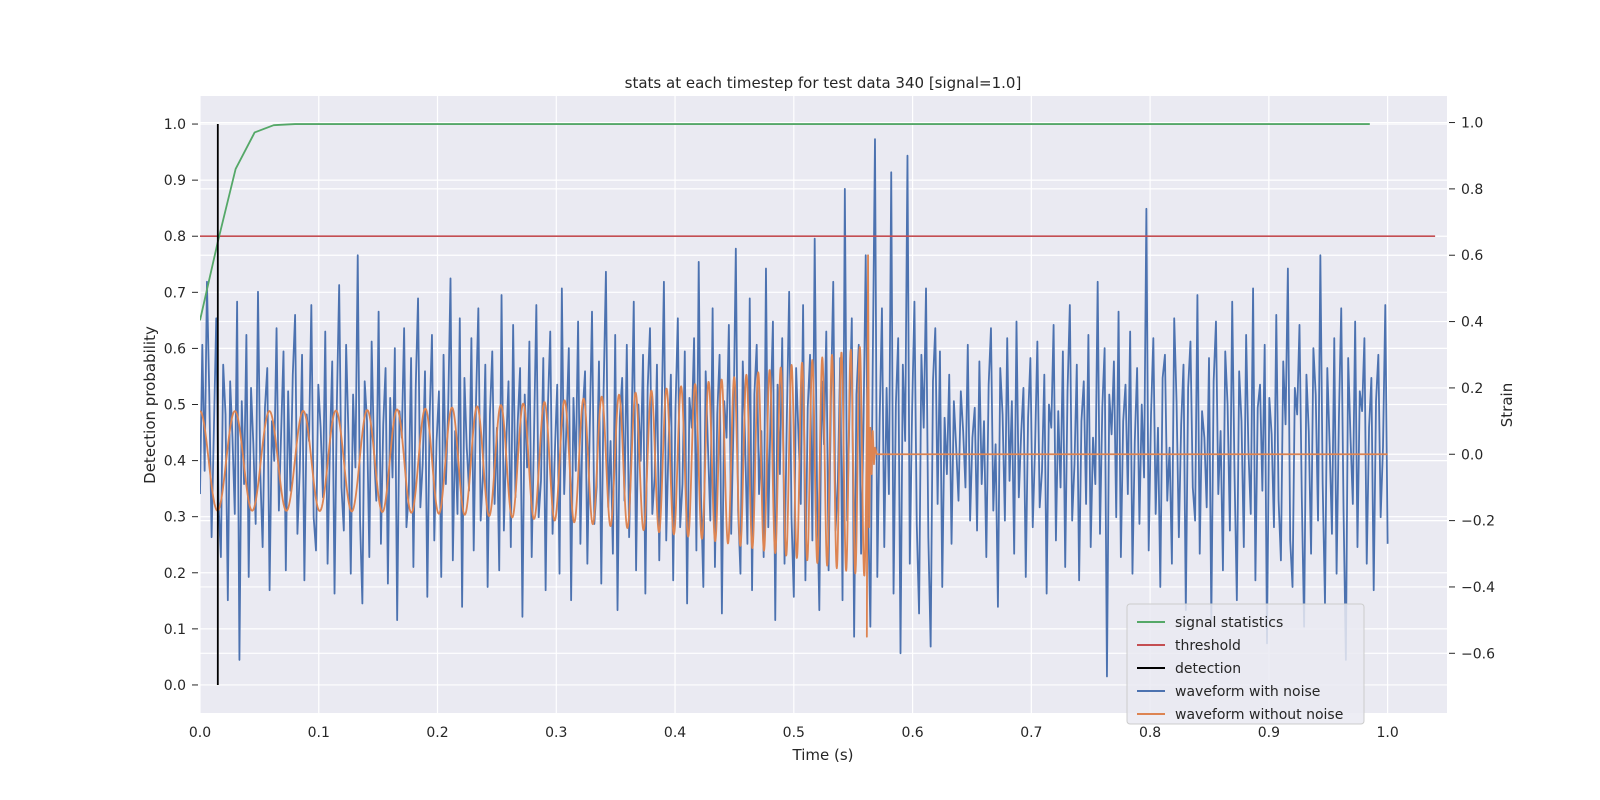 Image resolution: width=1600 pixels, height=800 pixels. Describe the element at coordinates (675, 733) in the screenshot. I see `x-tick-label: 0.4` at that location.